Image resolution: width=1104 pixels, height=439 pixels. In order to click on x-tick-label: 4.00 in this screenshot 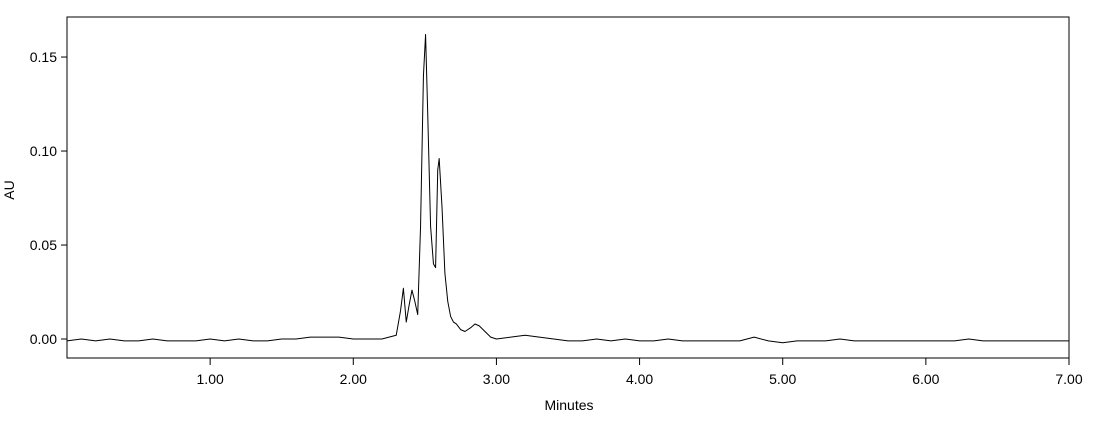, I will do `click(639, 379)`.